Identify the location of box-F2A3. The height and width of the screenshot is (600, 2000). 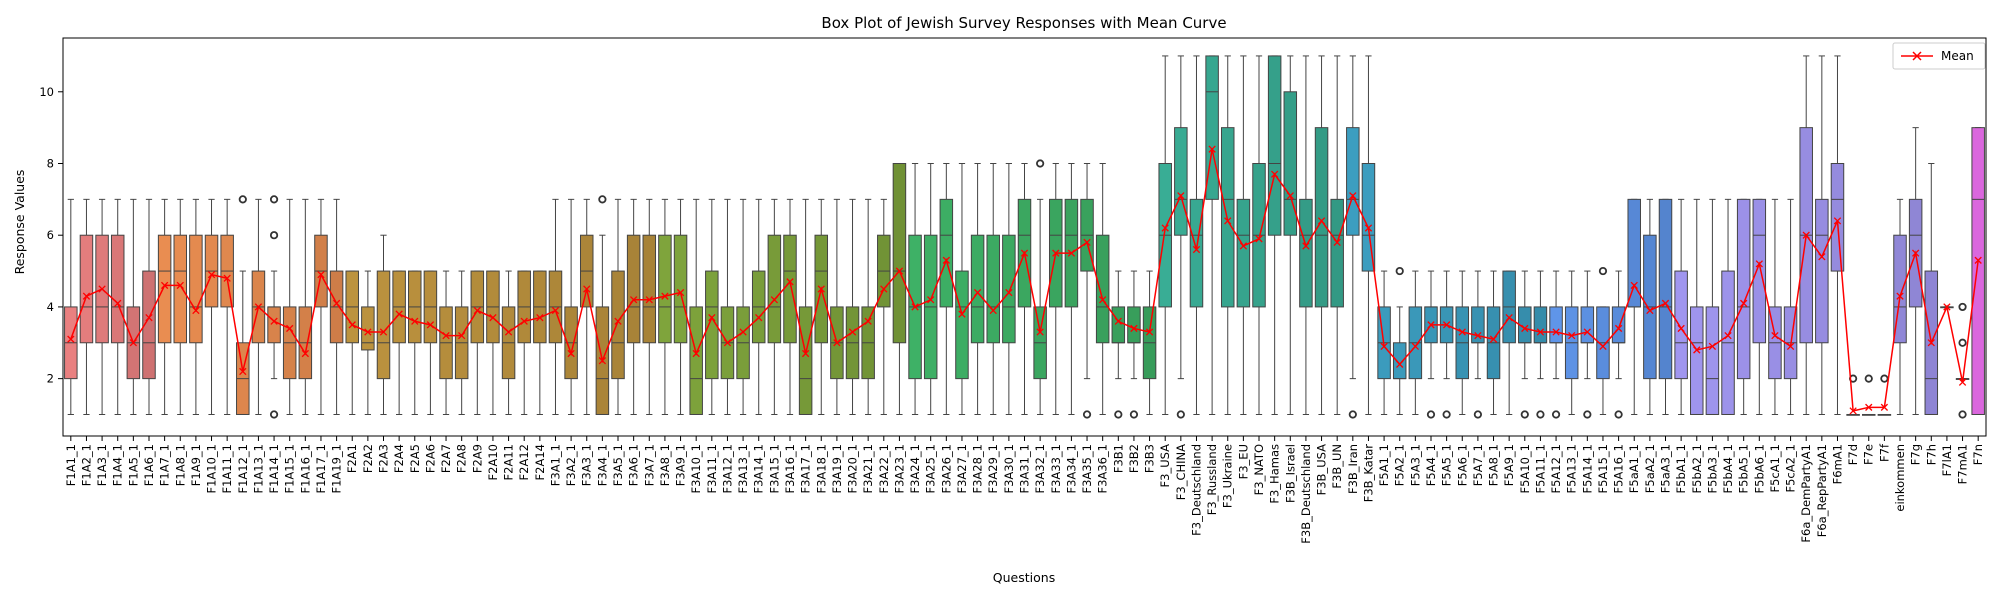
(383, 324).